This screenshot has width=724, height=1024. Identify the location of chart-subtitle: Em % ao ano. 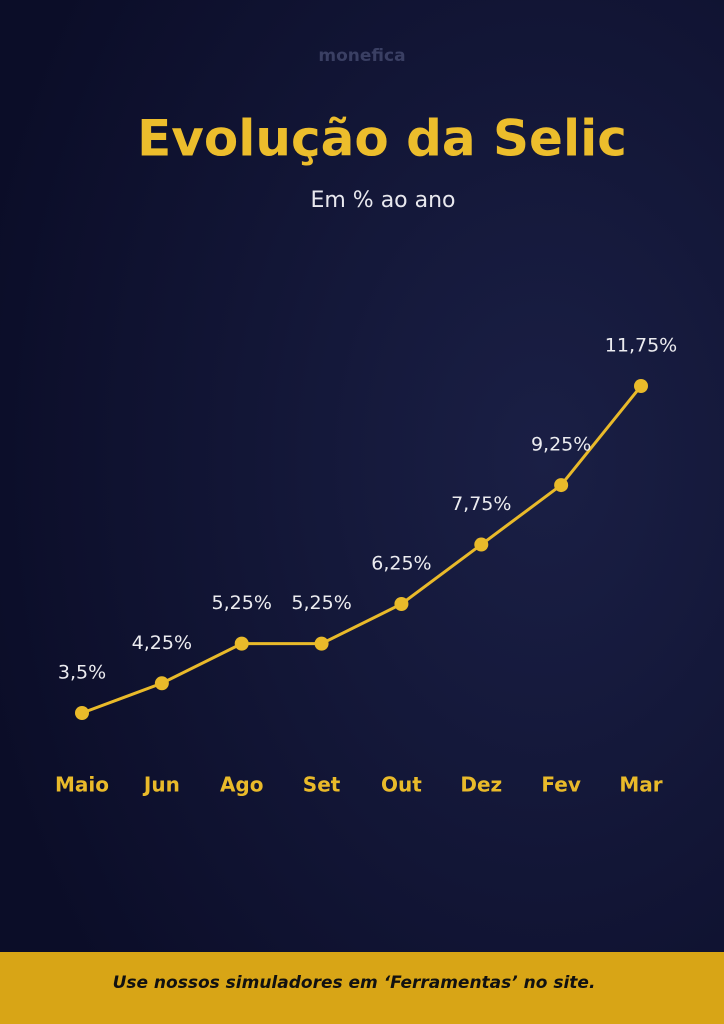
(382, 200).